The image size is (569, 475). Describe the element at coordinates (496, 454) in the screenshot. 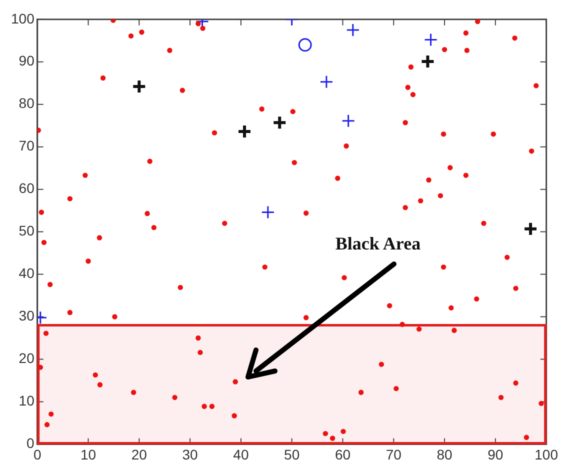

I see `x-tick-label: 90` at that location.